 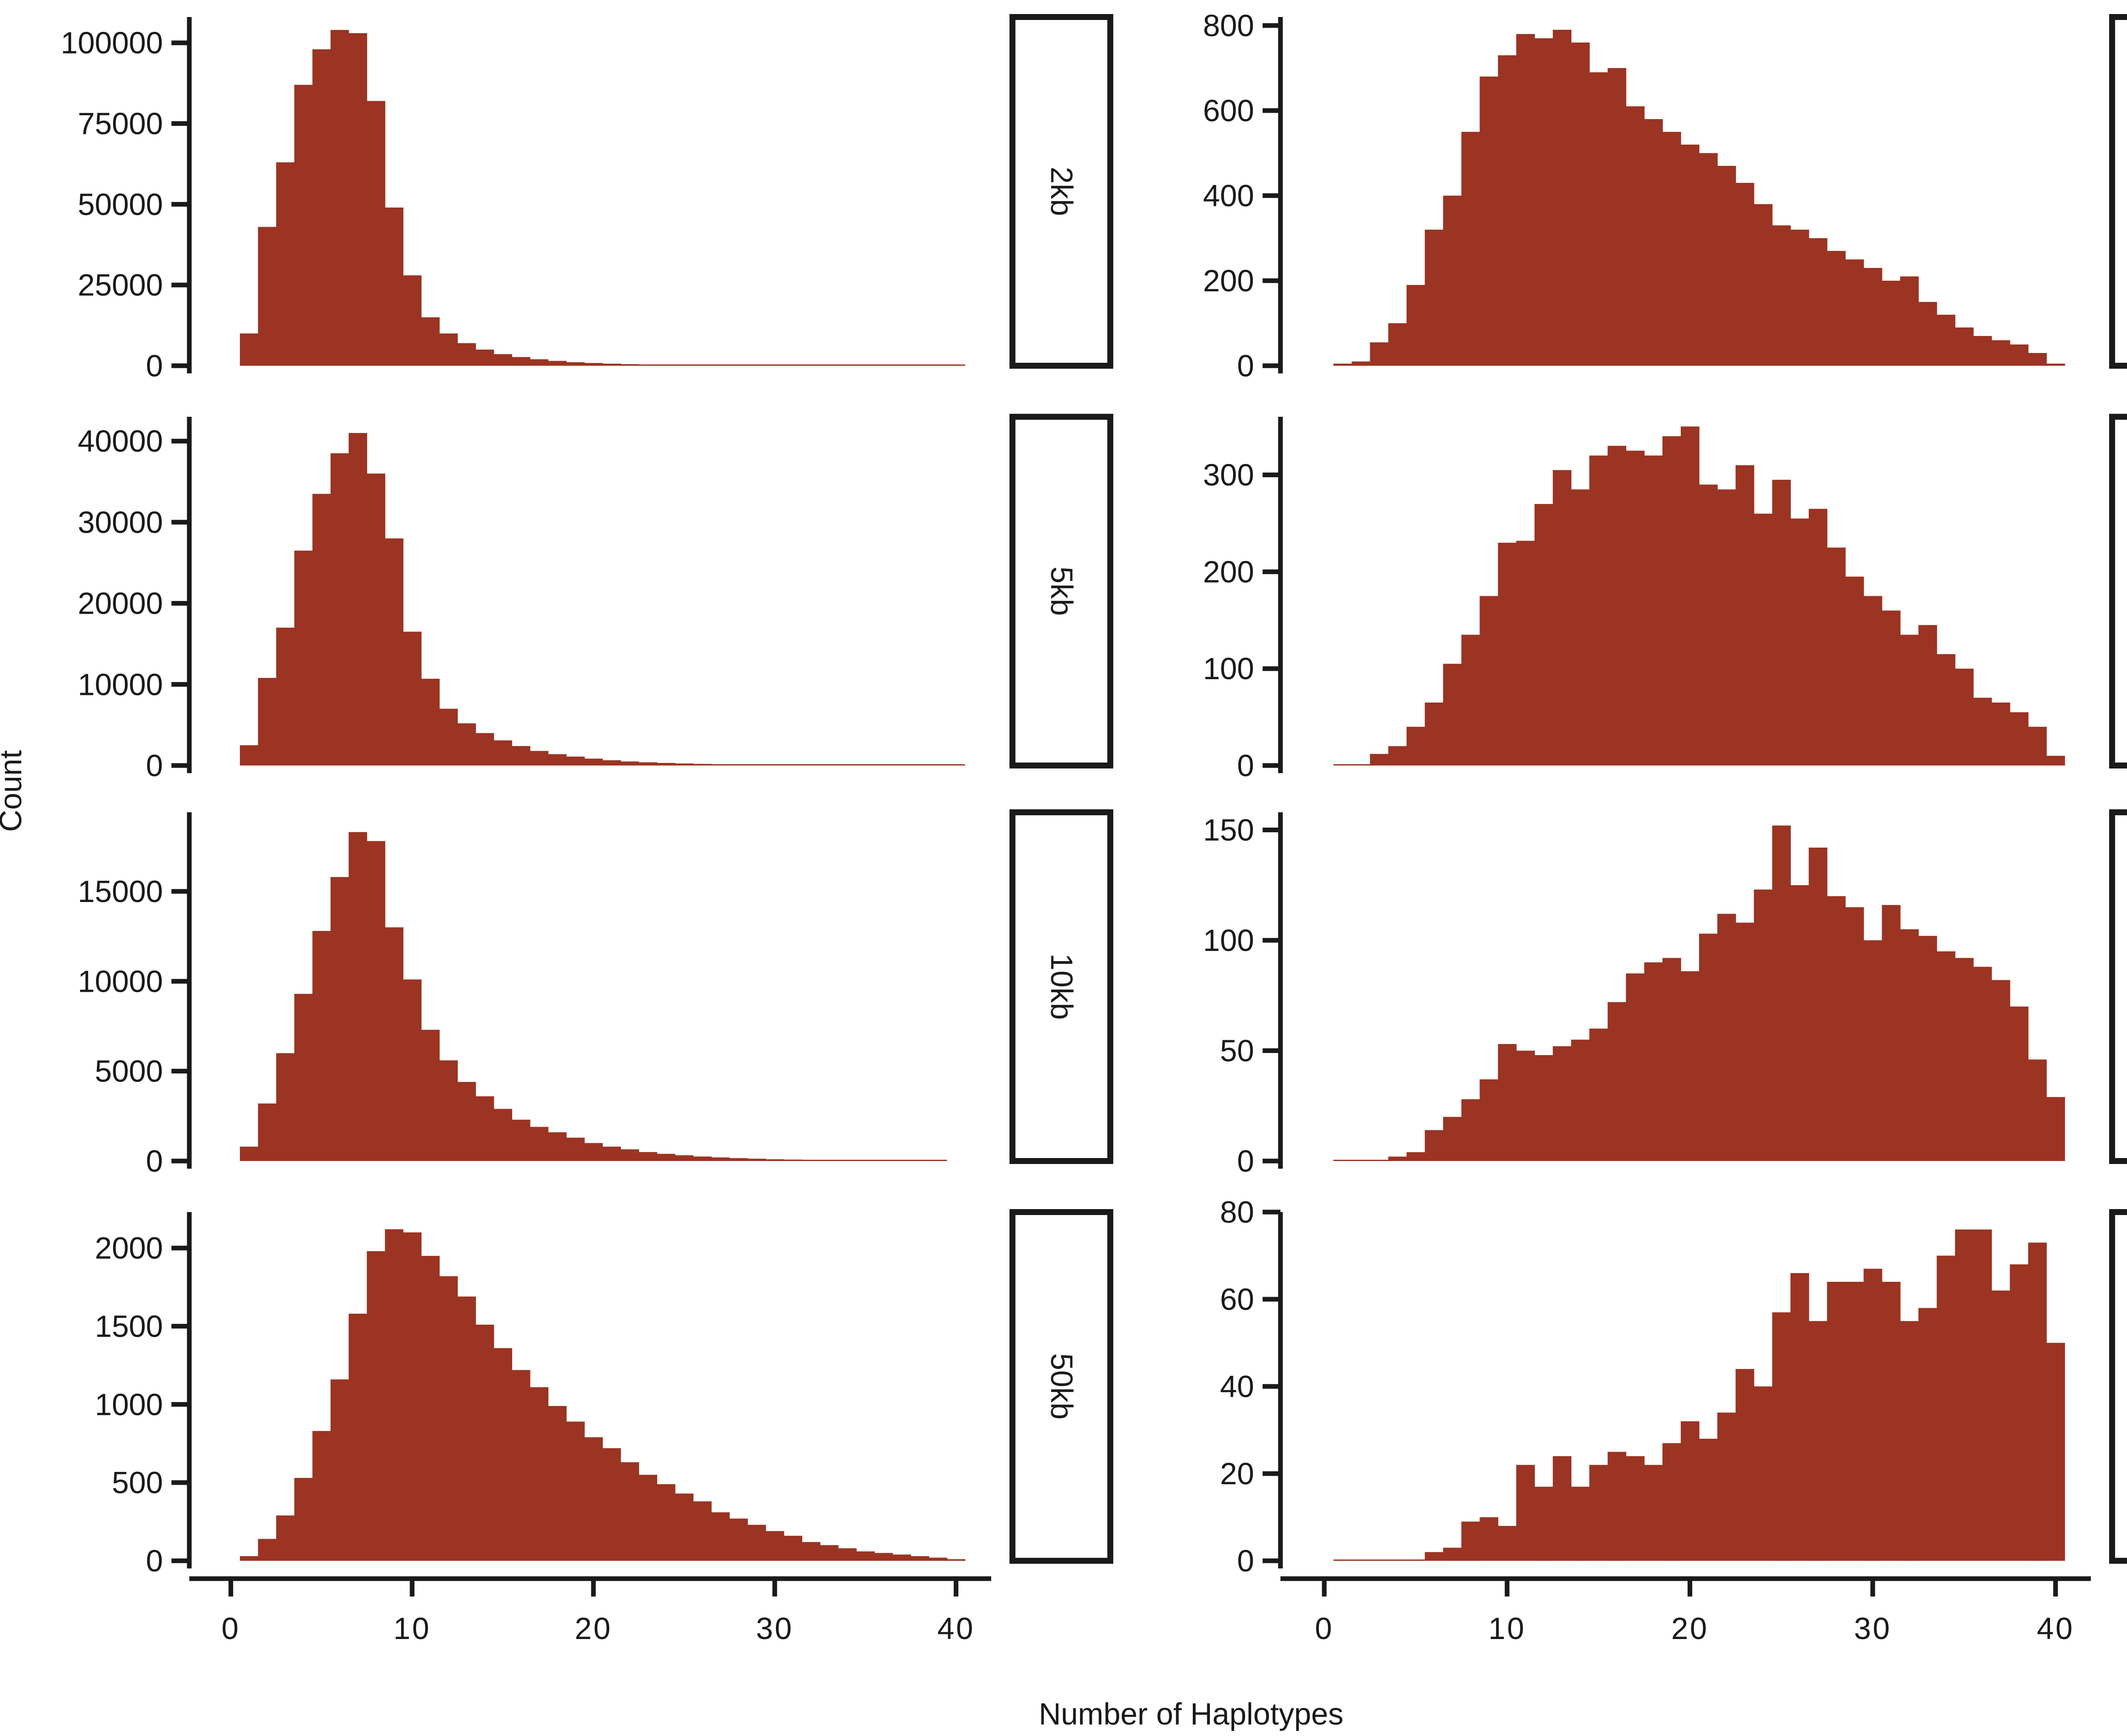 I want to click on panel-5kb: 0 10000 20000 30000 40000 5kb, so click(x=595, y=598).